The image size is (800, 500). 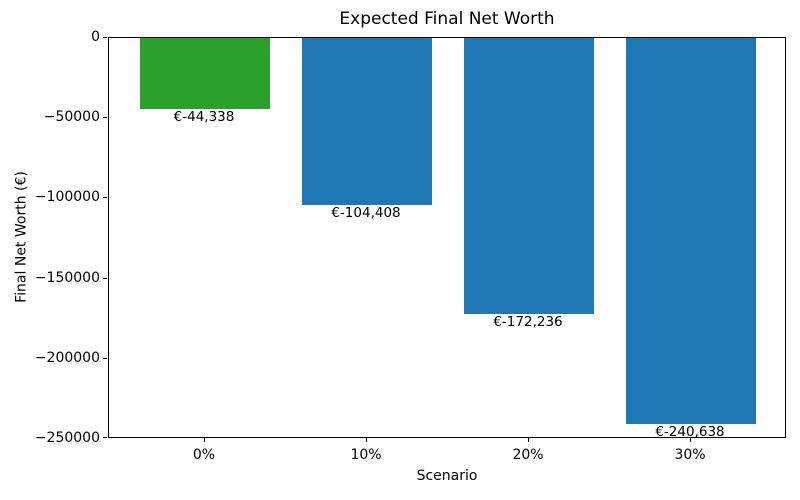 I want to click on bar-0-percent, so click(x=205, y=73).